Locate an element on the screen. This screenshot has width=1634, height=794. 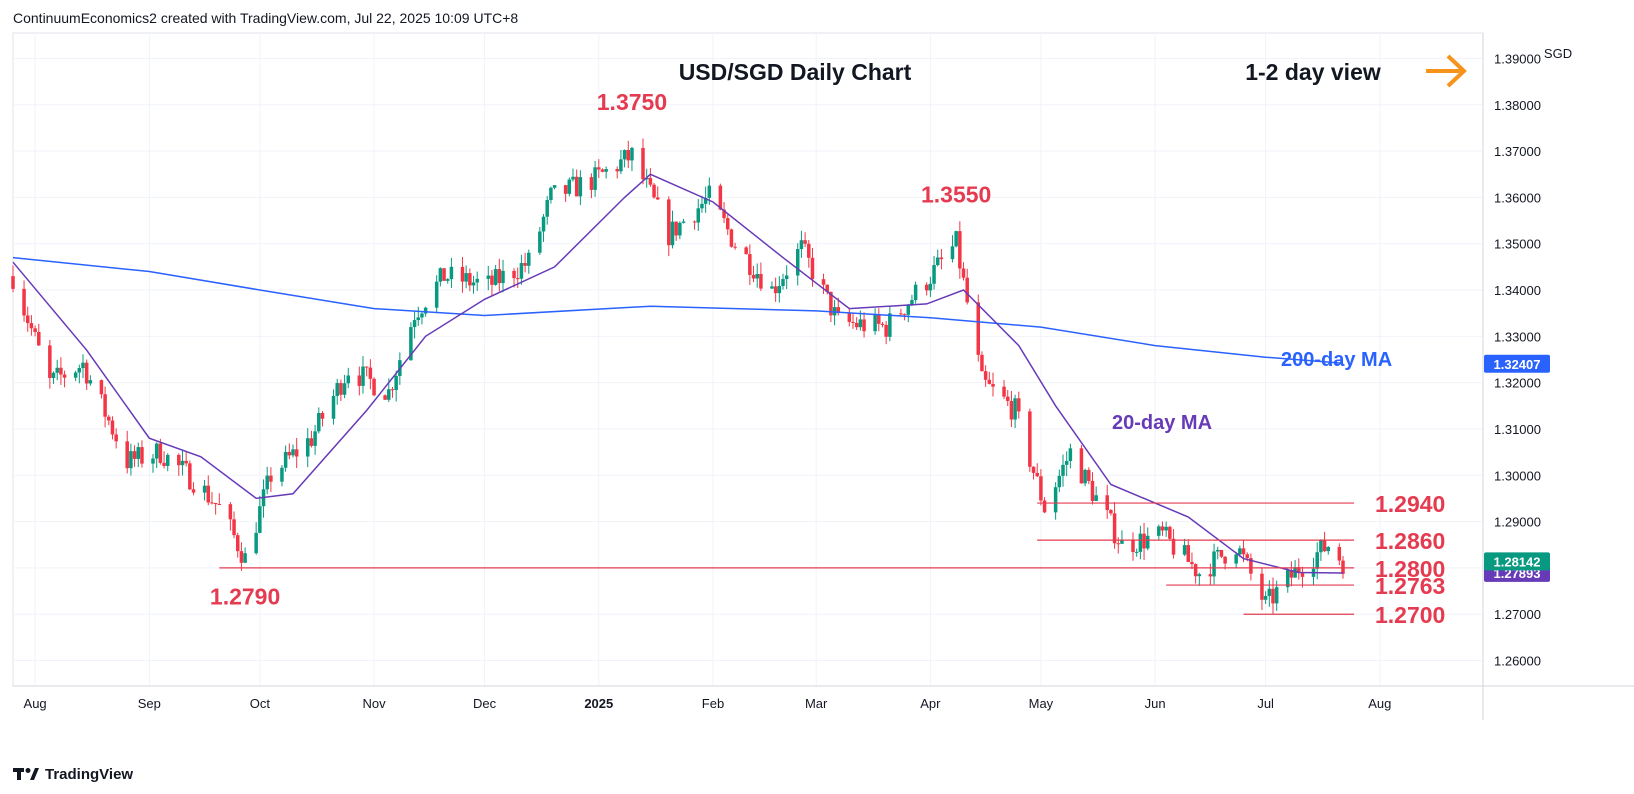
footer-brand: TradingView is located at coordinates (73, 774).